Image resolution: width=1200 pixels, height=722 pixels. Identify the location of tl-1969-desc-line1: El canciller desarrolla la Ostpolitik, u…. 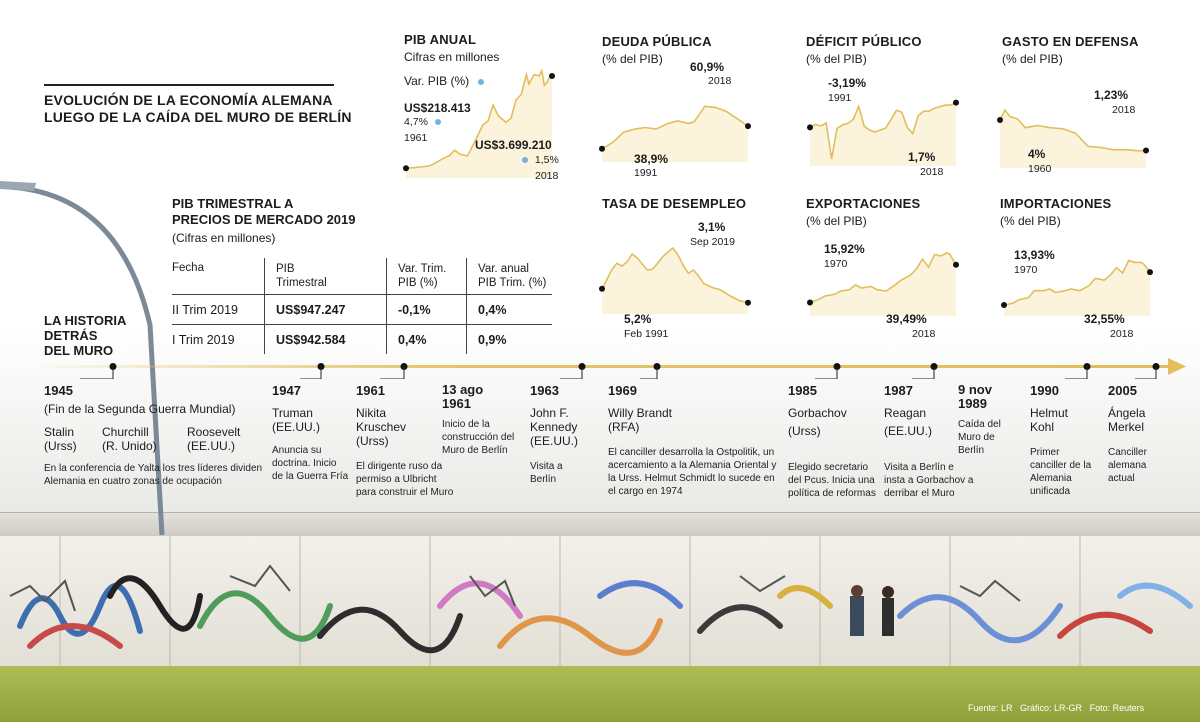
(691, 452).